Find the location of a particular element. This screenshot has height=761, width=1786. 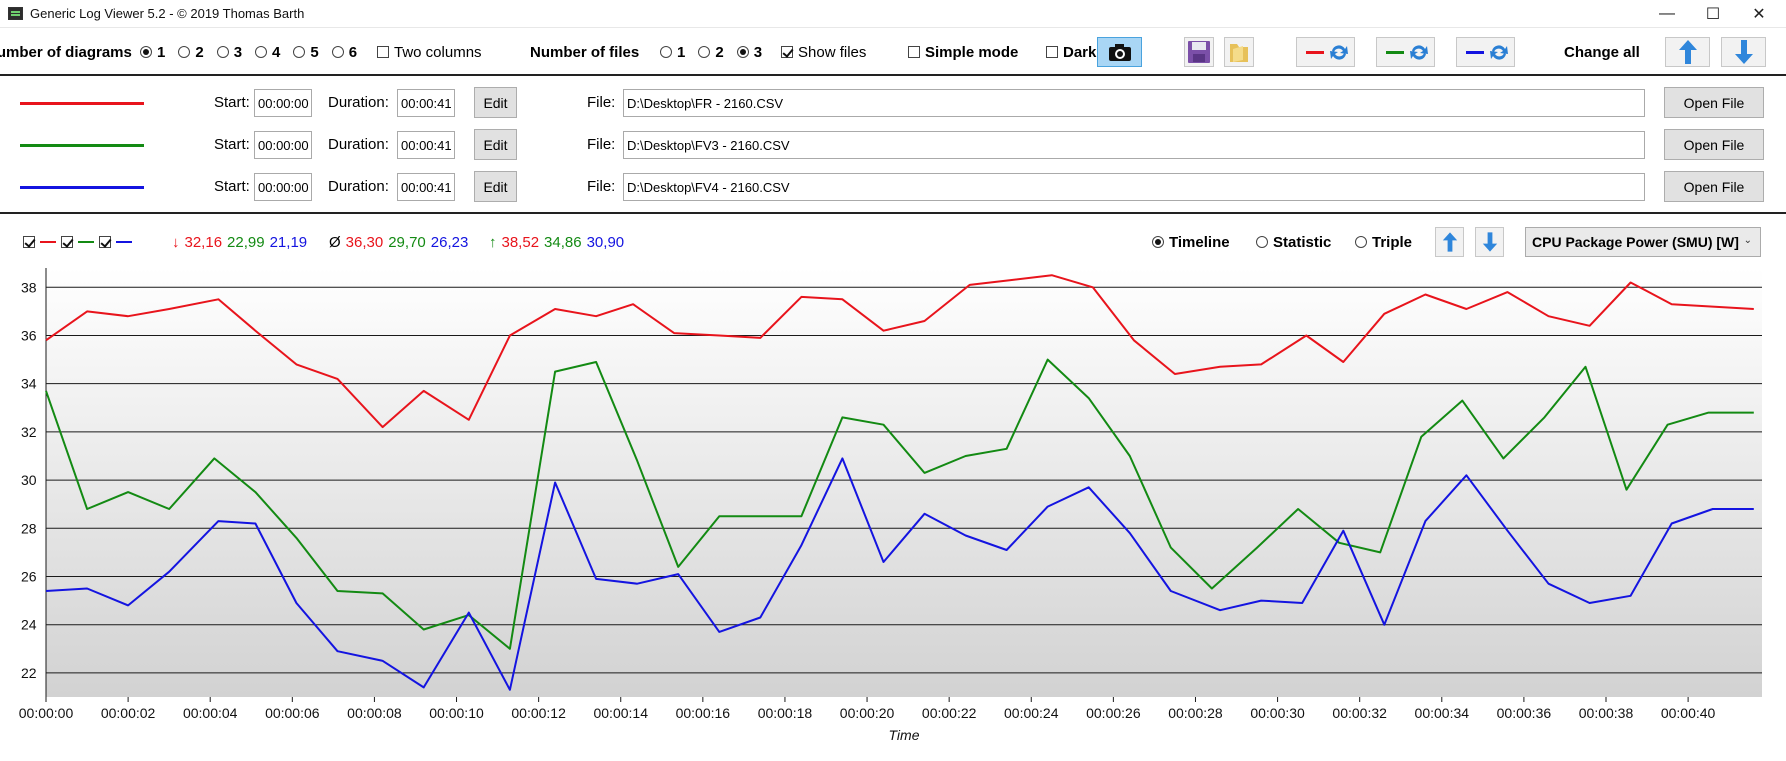

y-tick-label: 34 is located at coordinates (29, 384).